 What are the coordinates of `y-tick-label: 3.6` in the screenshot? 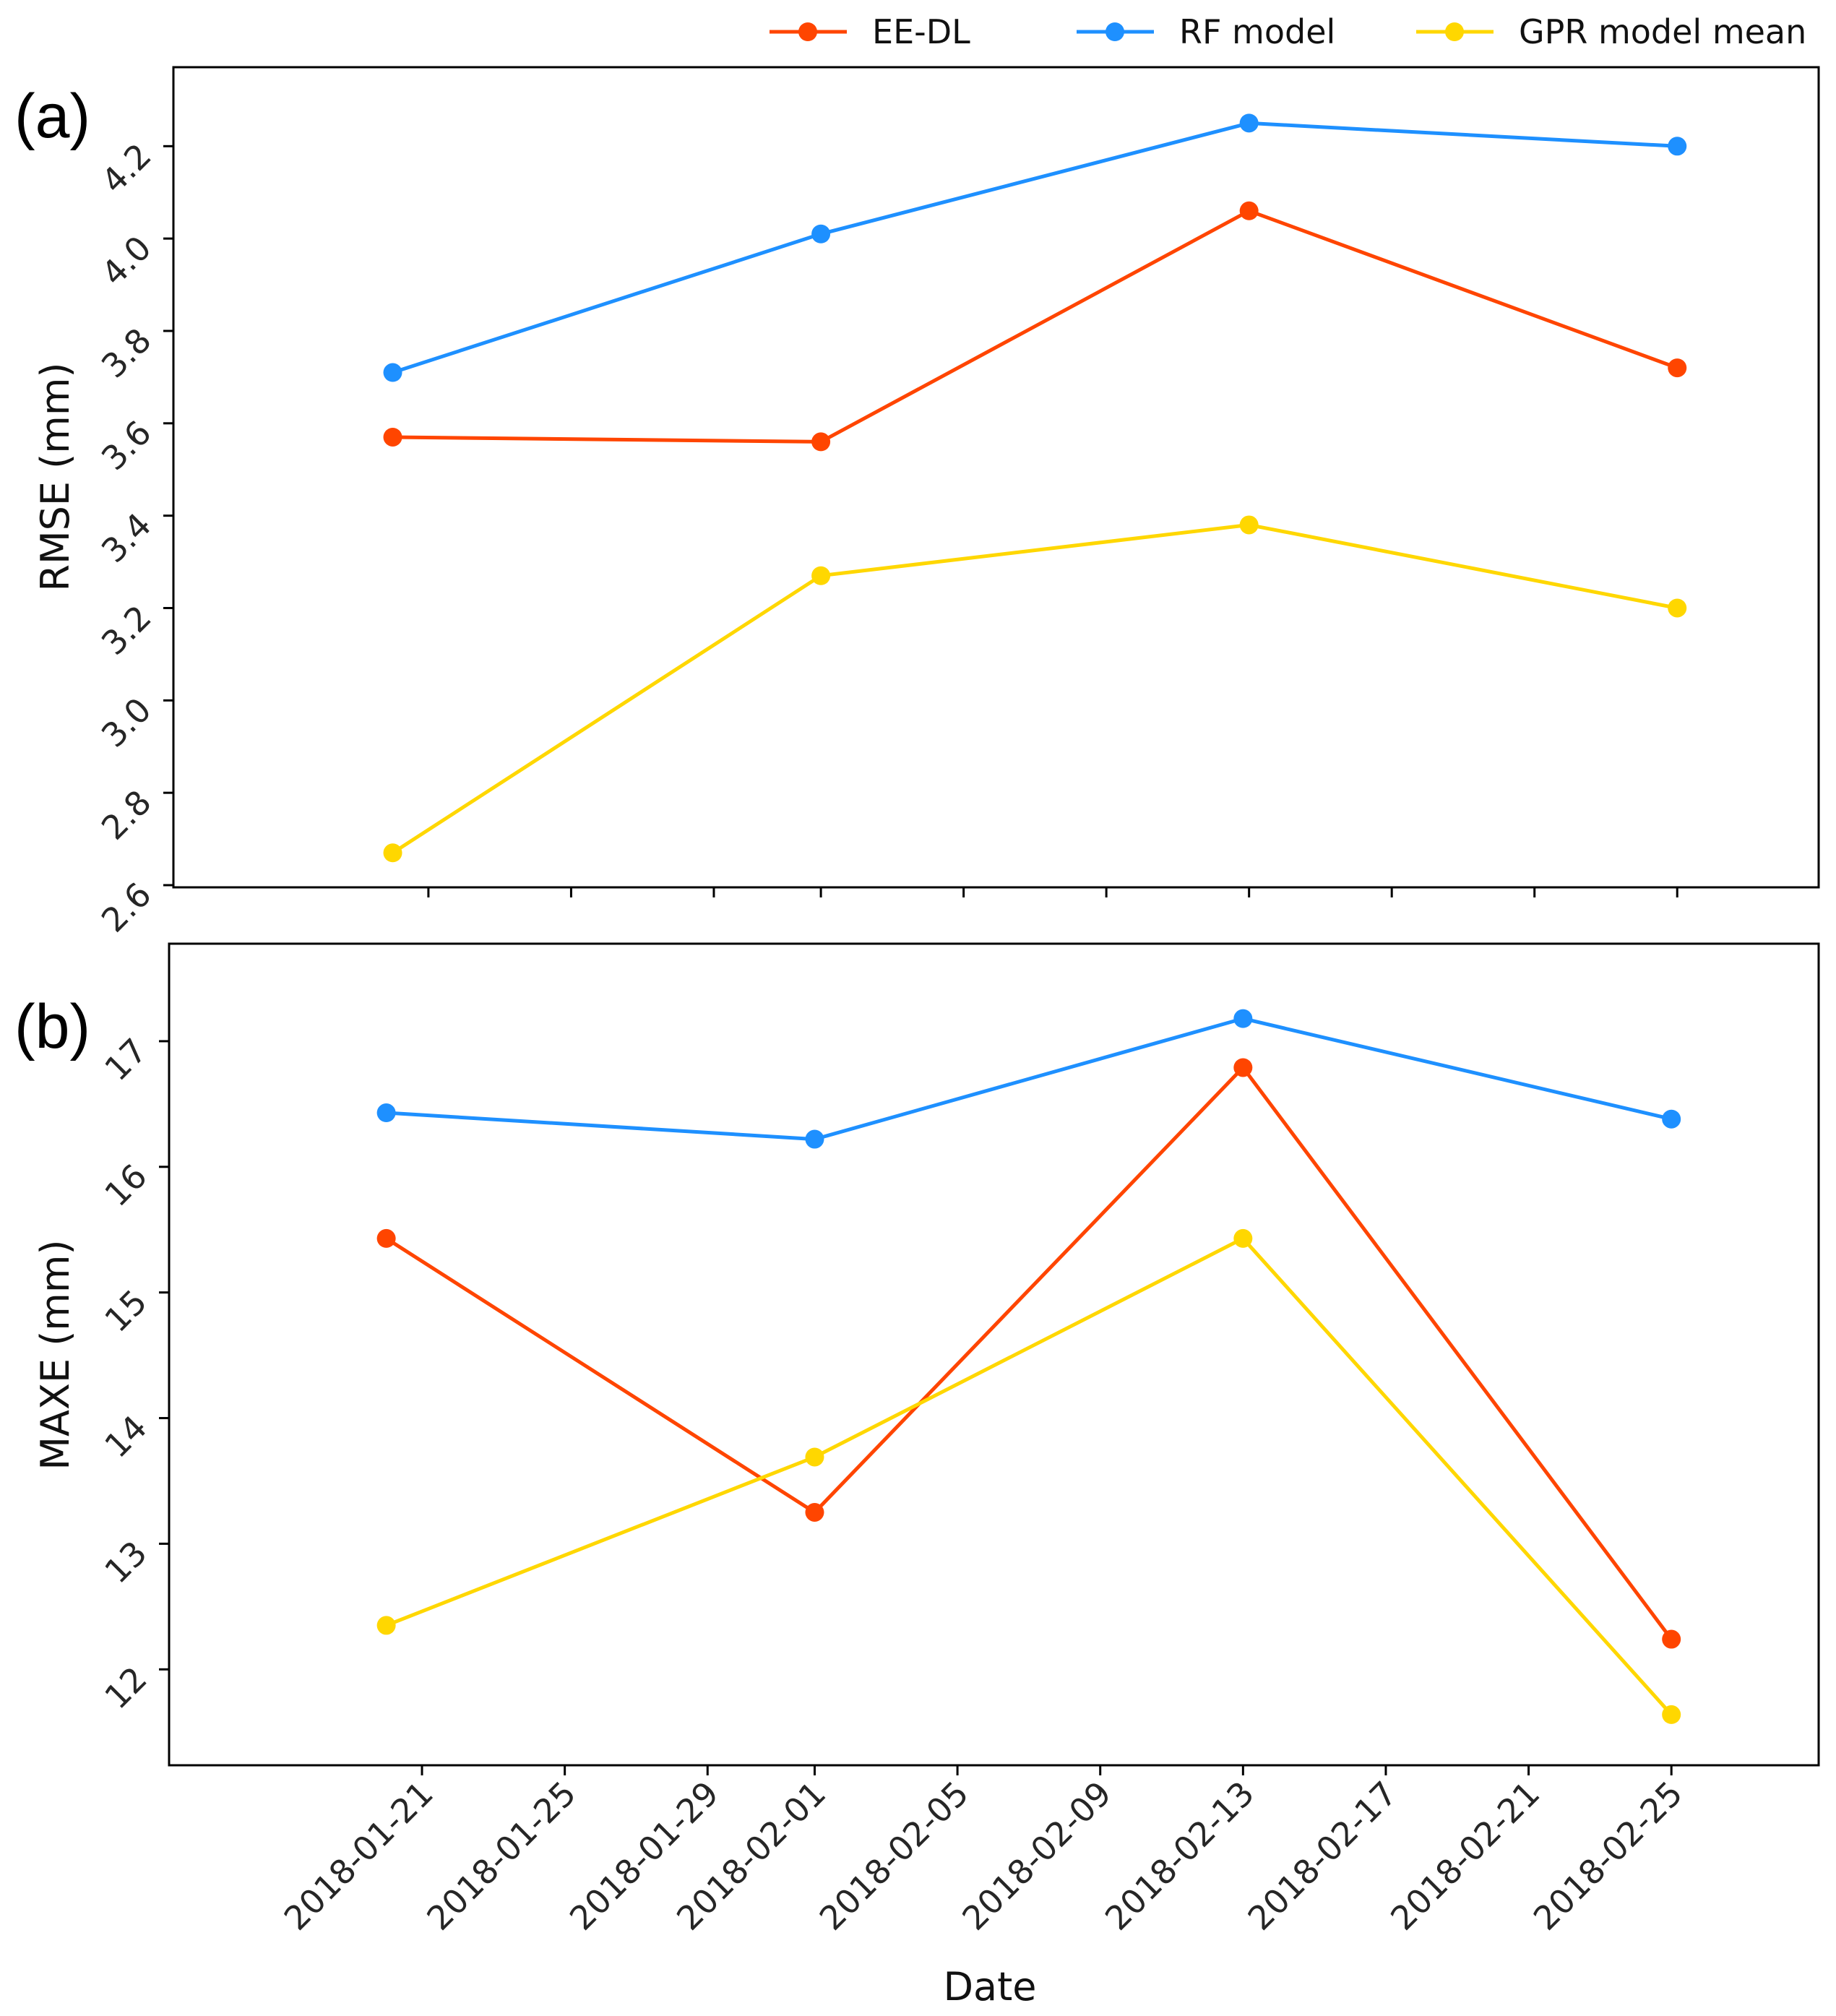 It's located at (126, 445).